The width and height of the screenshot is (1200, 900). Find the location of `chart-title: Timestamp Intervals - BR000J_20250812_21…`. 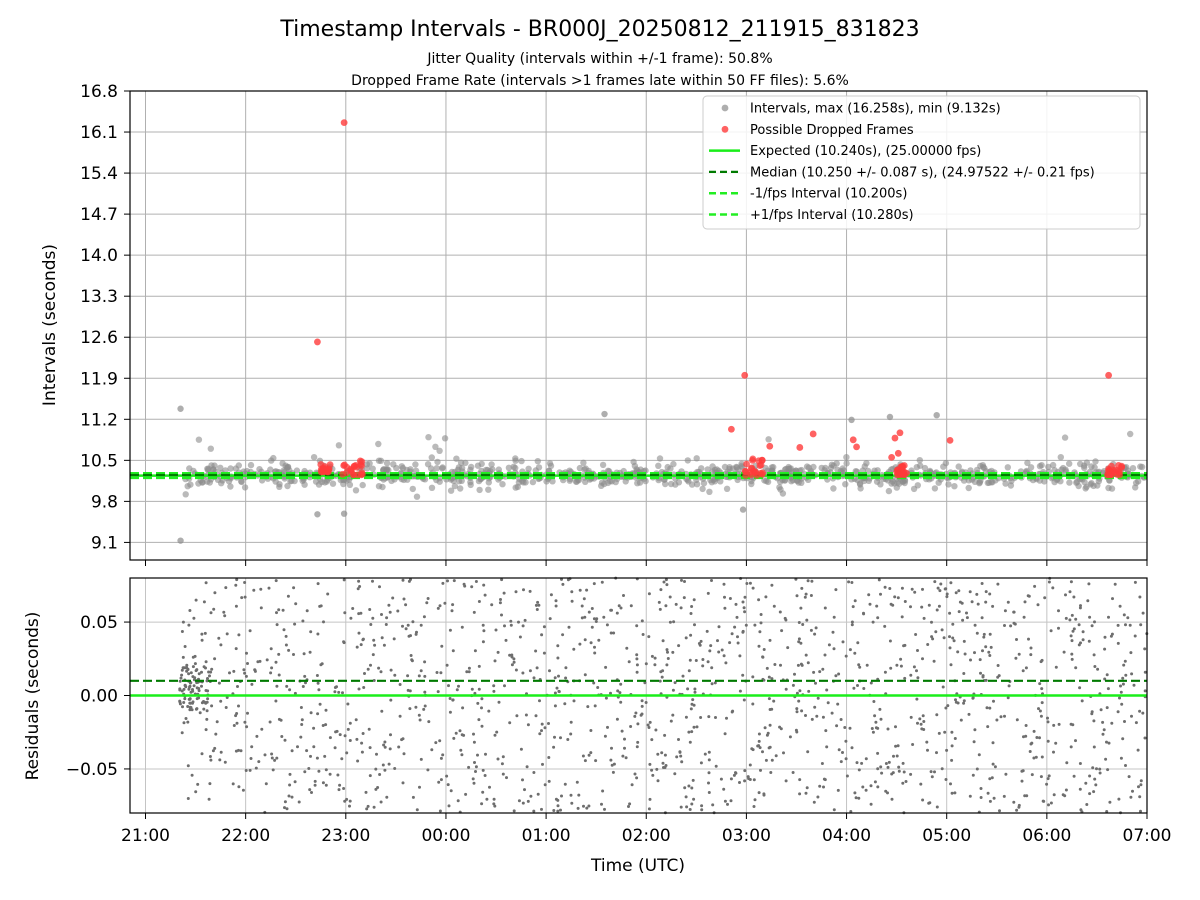

chart-title: Timestamp Intervals - BR000J_20250812_21… is located at coordinates (599, 29).